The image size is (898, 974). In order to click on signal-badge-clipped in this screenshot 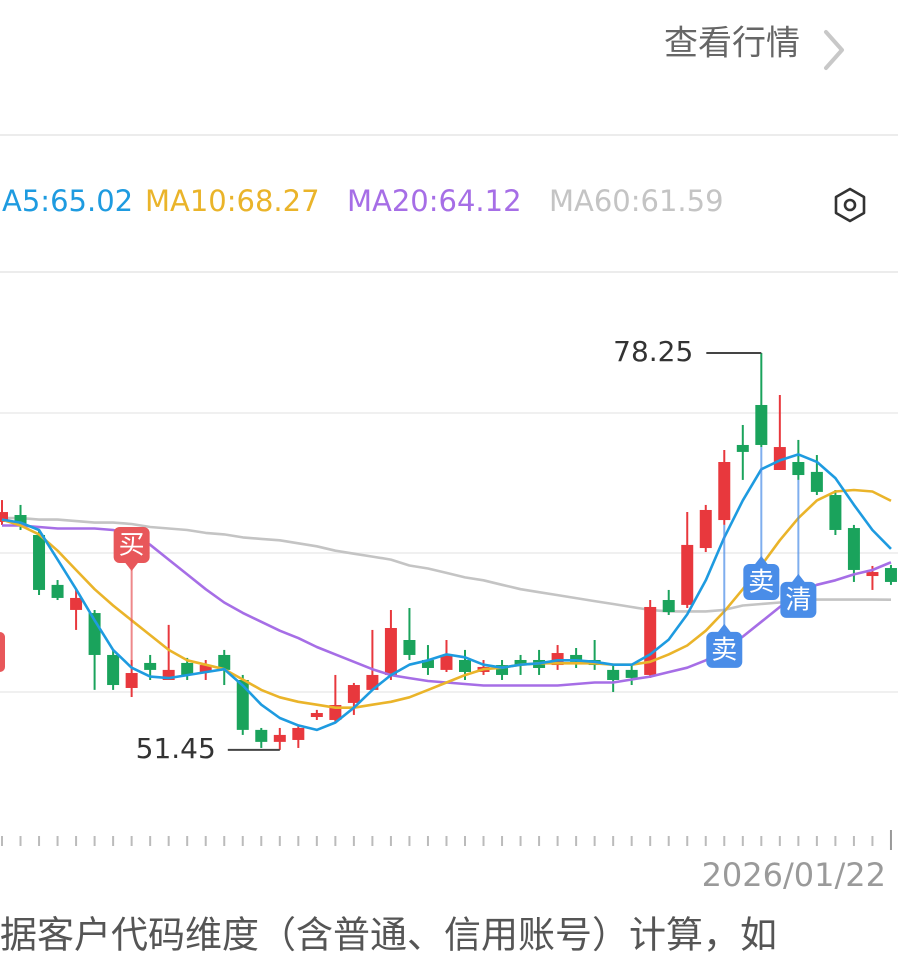, I will do `click(2, 652)`.